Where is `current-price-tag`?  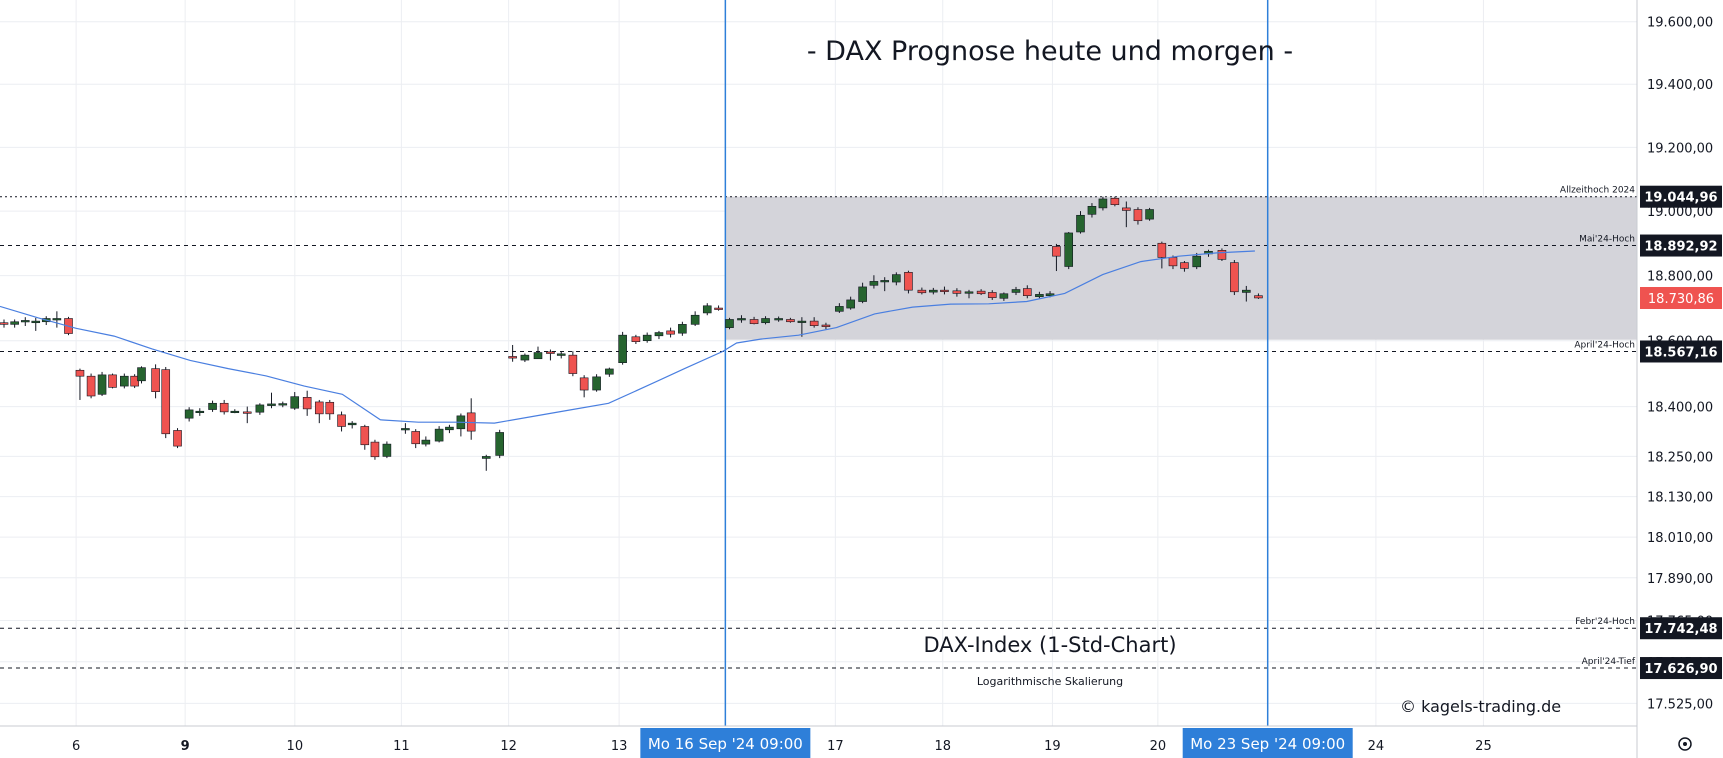 current-price-tag is located at coordinates (1681, 298).